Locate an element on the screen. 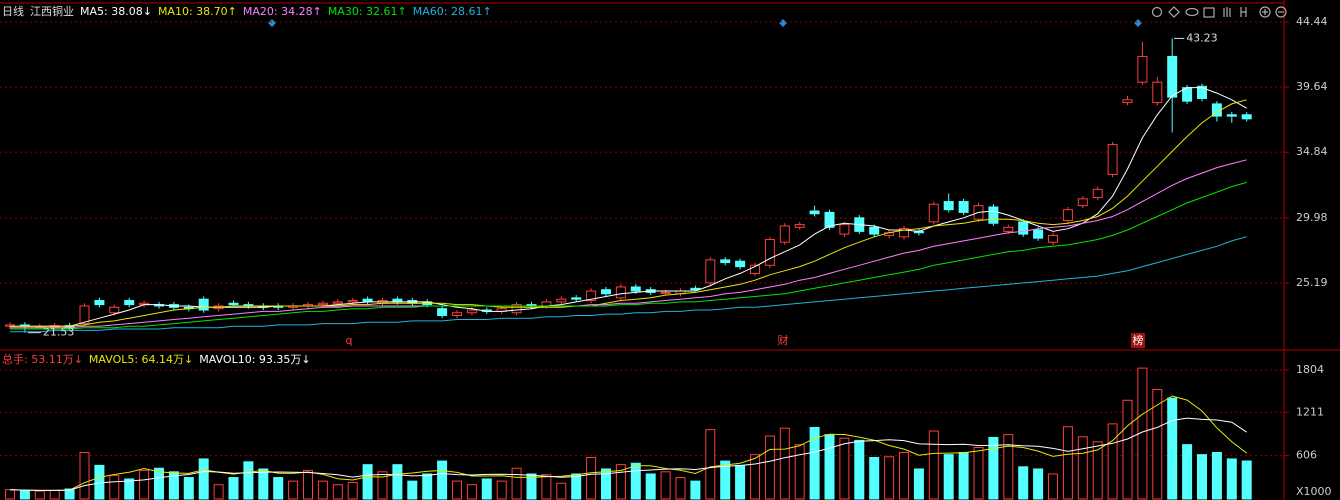 This screenshot has height=500, width=1340. zoom-out-icon is located at coordinates (1281, 12).